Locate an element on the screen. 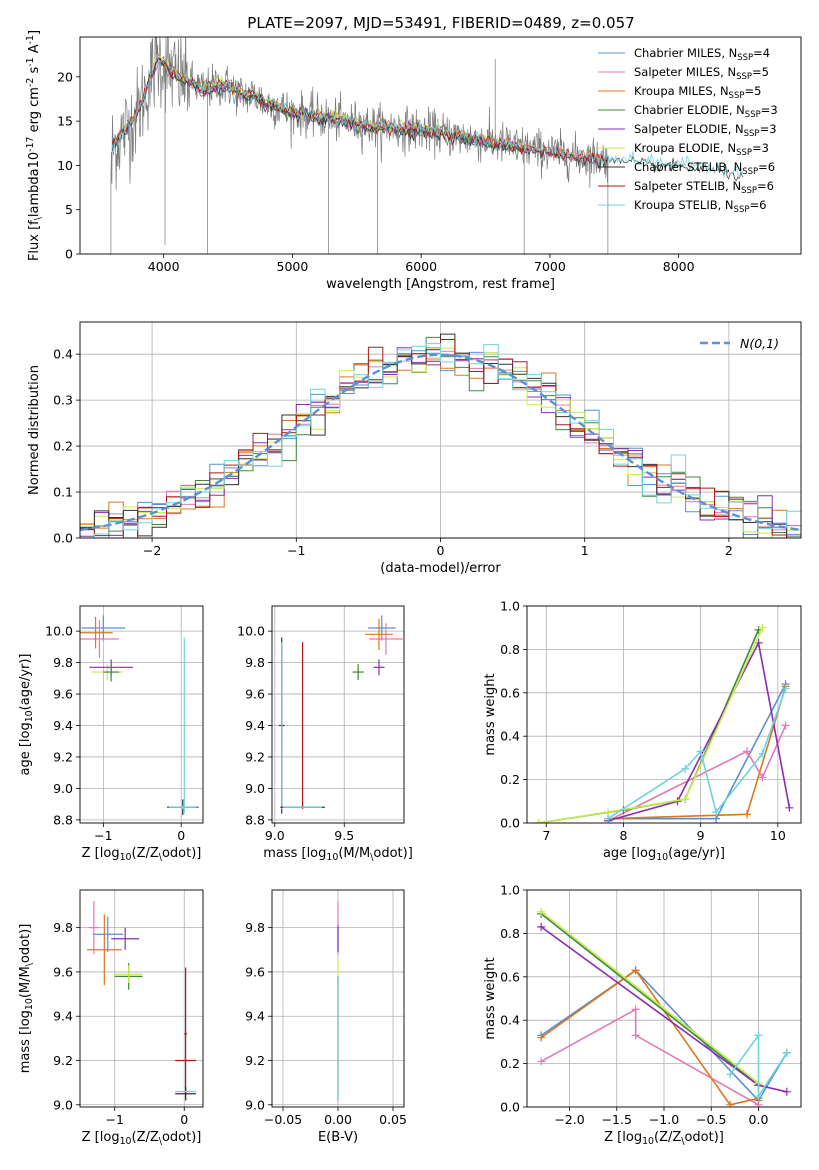  residuals-legend: N(0,1) is located at coordinates (739, 343).